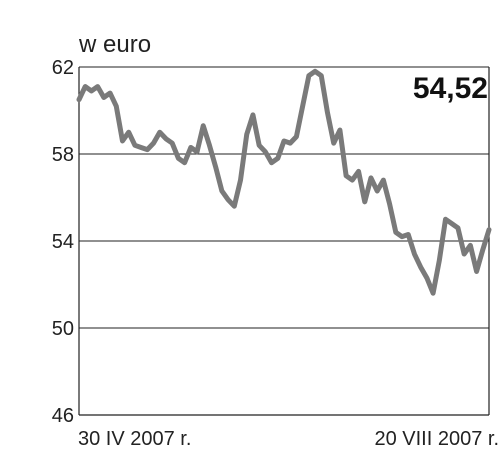 This screenshot has height=464, width=500. I want to click on x-axis-start-label: 30 IV 2007 r., so click(134, 439).